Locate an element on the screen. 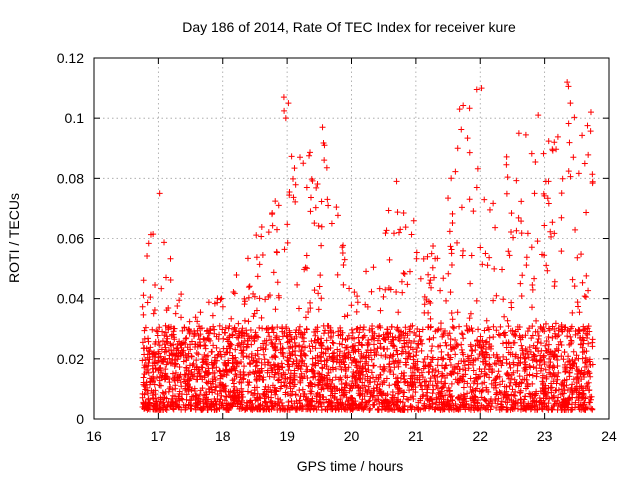 The height and width of the screenshot is (480, 640). y-tick-label: 0.12 is located at coordinates (70, 58).